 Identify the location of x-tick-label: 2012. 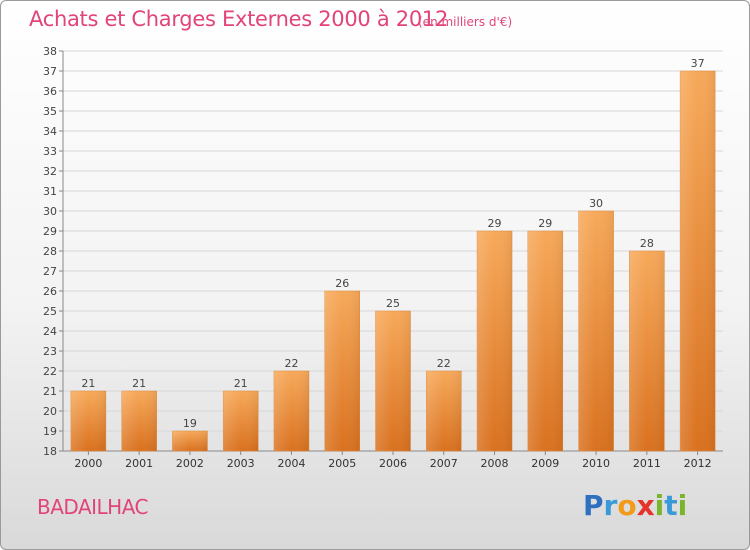
(698, 463).